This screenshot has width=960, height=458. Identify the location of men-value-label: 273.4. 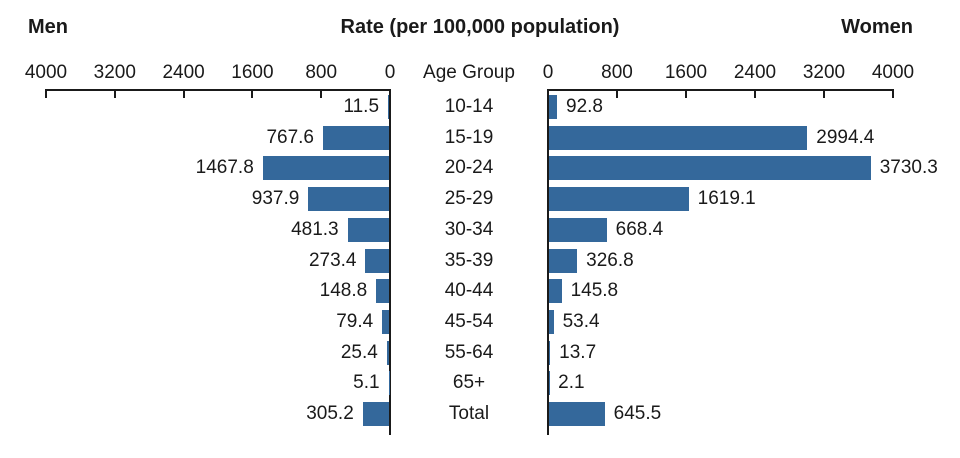
(332, 260).